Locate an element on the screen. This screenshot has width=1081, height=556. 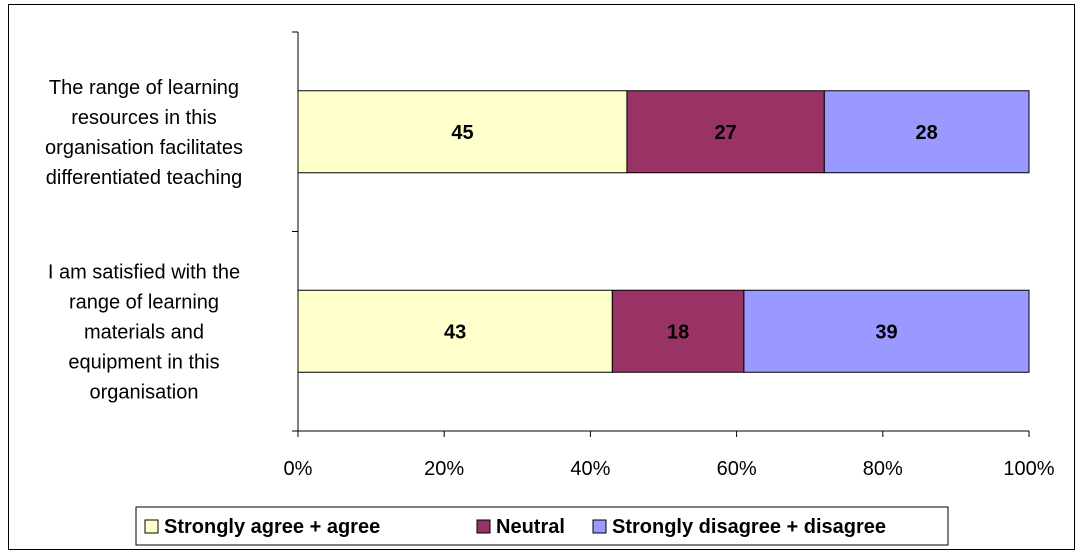
category-label: equipment in this is located at coordinates (143, 362).